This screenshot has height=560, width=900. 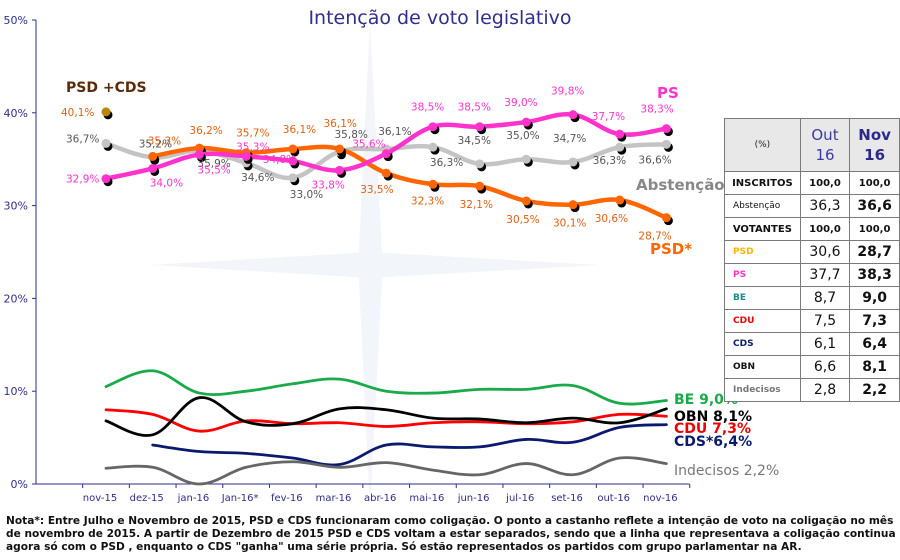 What do you see at coordinates (213, 164) in the screenshot?
I see `data-label-absten-o: 35,9%` at bounding box center [213, 164].